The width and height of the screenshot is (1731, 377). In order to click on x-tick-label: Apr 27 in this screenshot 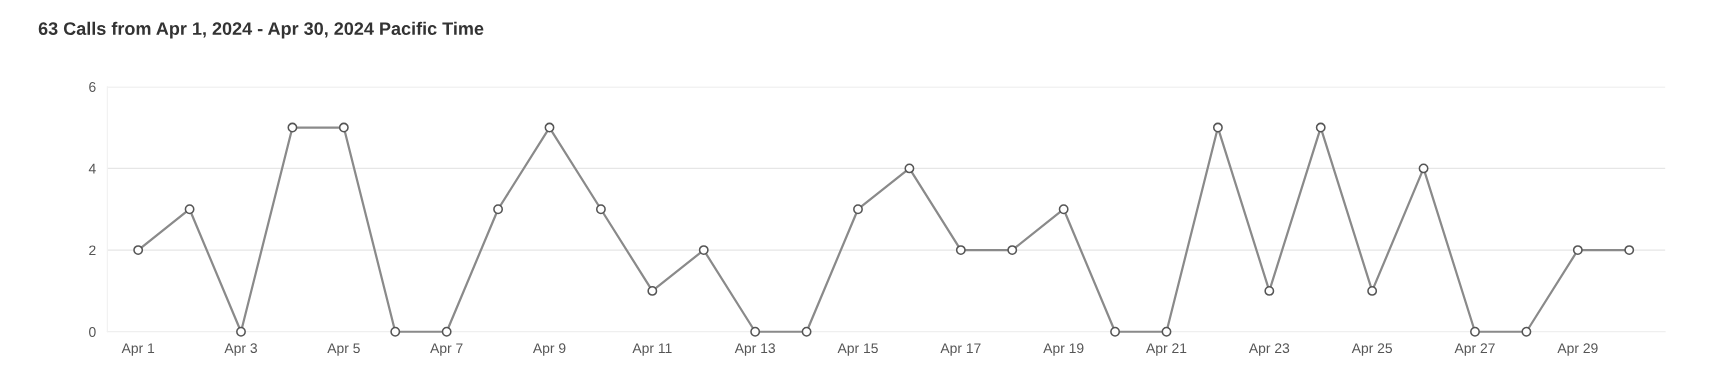, I will do `click(1474, 349)`.